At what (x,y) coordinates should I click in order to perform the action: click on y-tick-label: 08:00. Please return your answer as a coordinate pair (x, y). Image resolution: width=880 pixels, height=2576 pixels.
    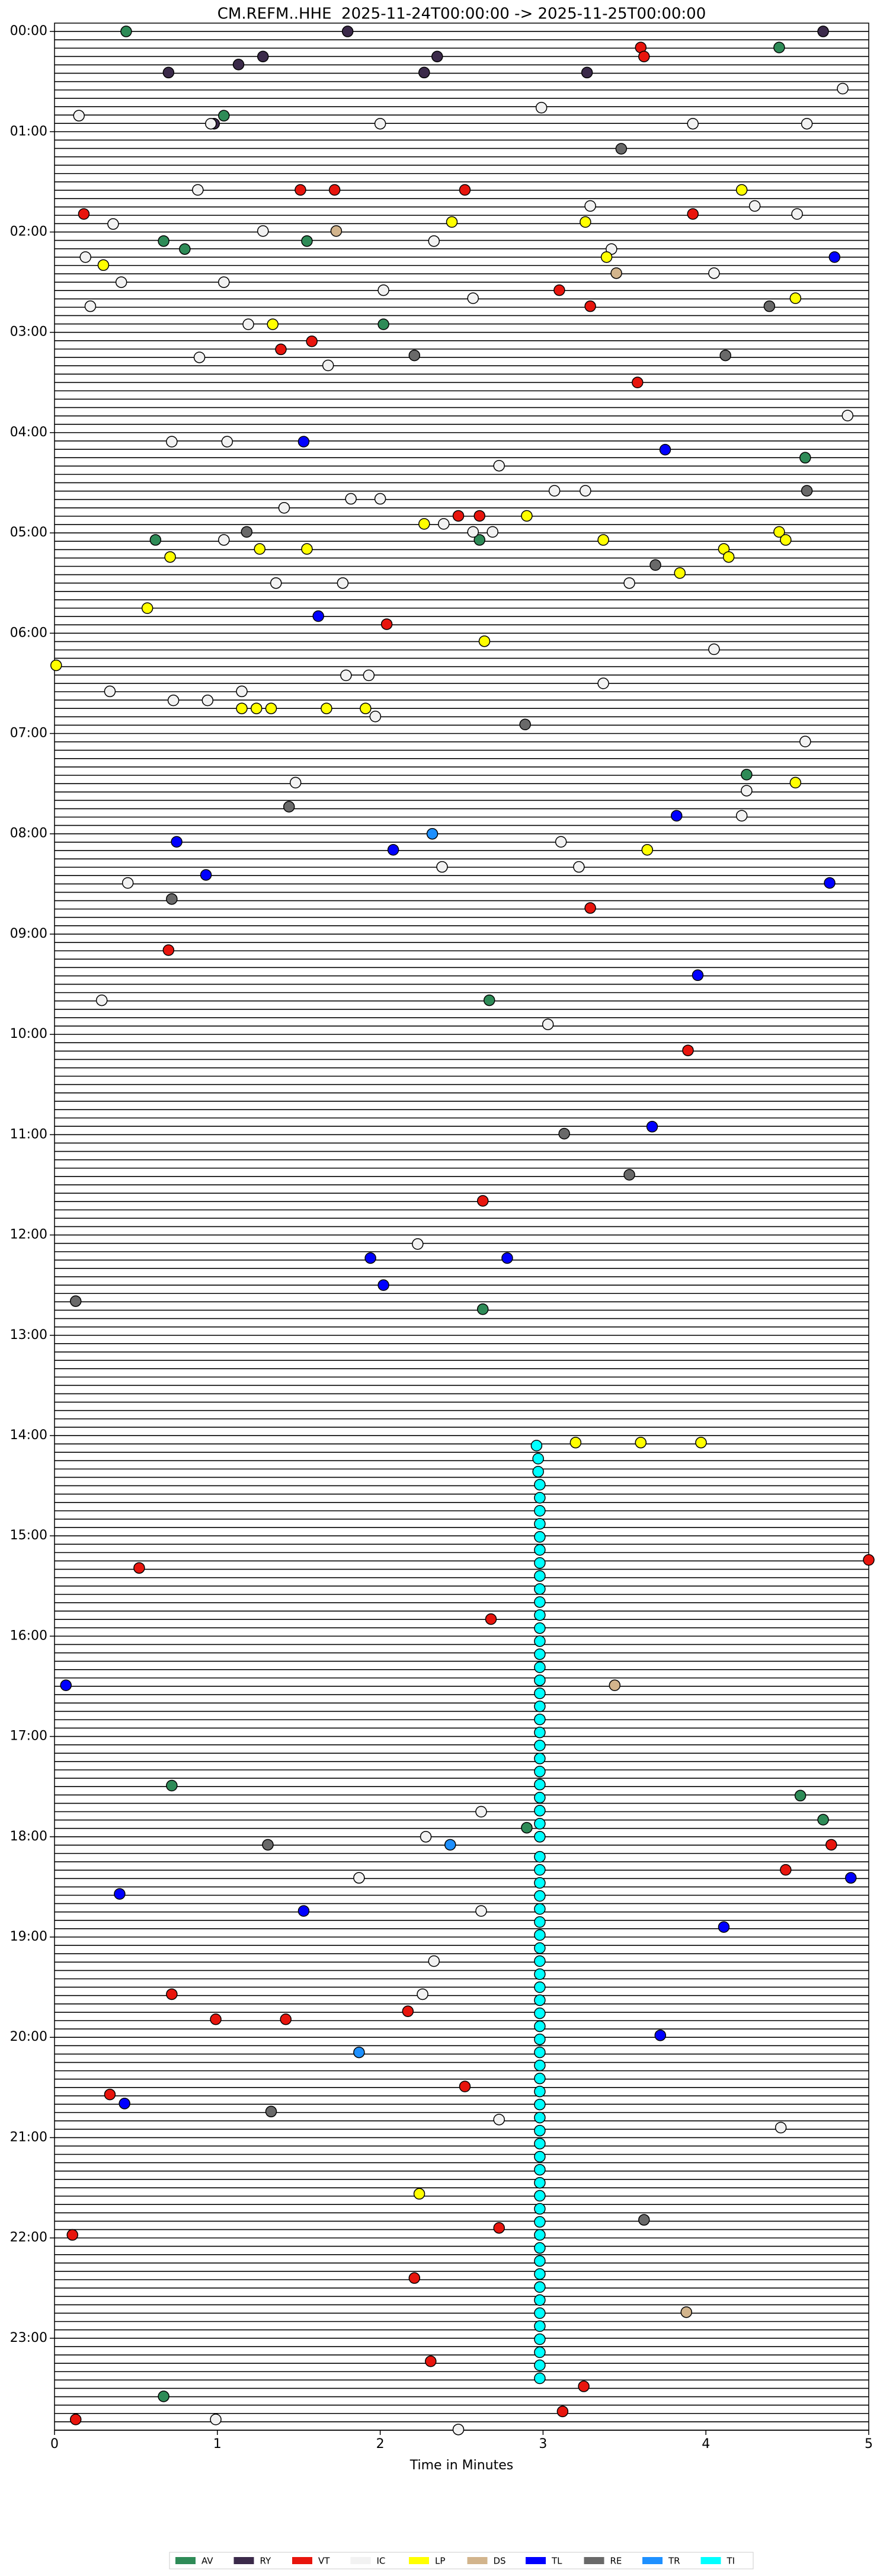
    Looking at the image, I should click on (28, 833).